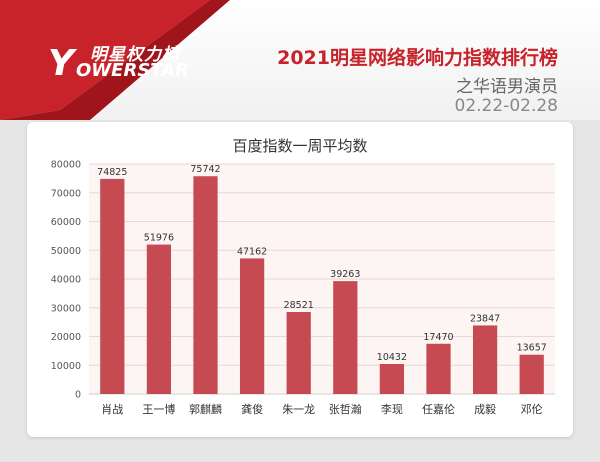 The width and height of the screenshot is (600, 462). I want to click on y-tick-label: 40000, so click(66, 280).